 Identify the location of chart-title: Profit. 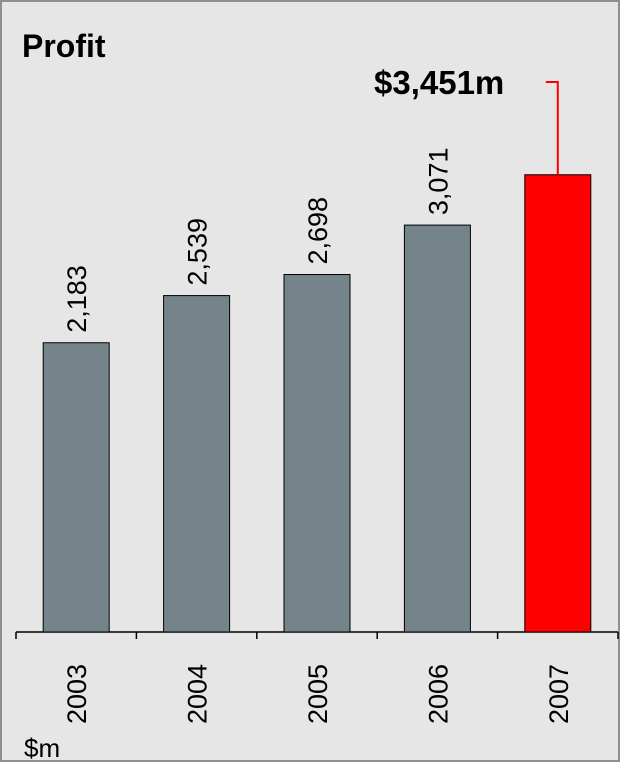
(64, 46).